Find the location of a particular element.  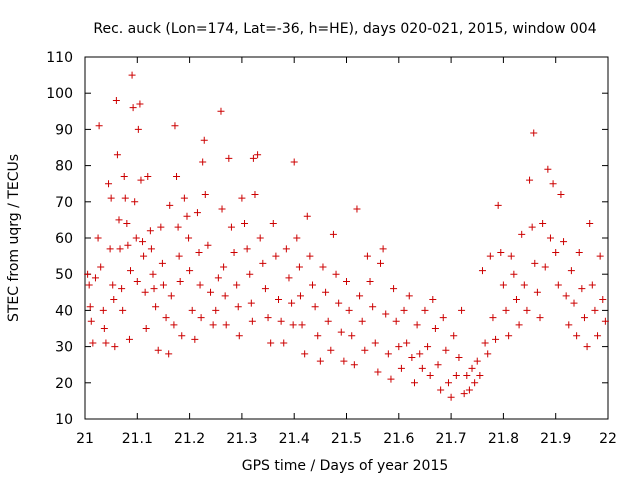

y-tick-label: 80 is located at coordinates (64, 167).